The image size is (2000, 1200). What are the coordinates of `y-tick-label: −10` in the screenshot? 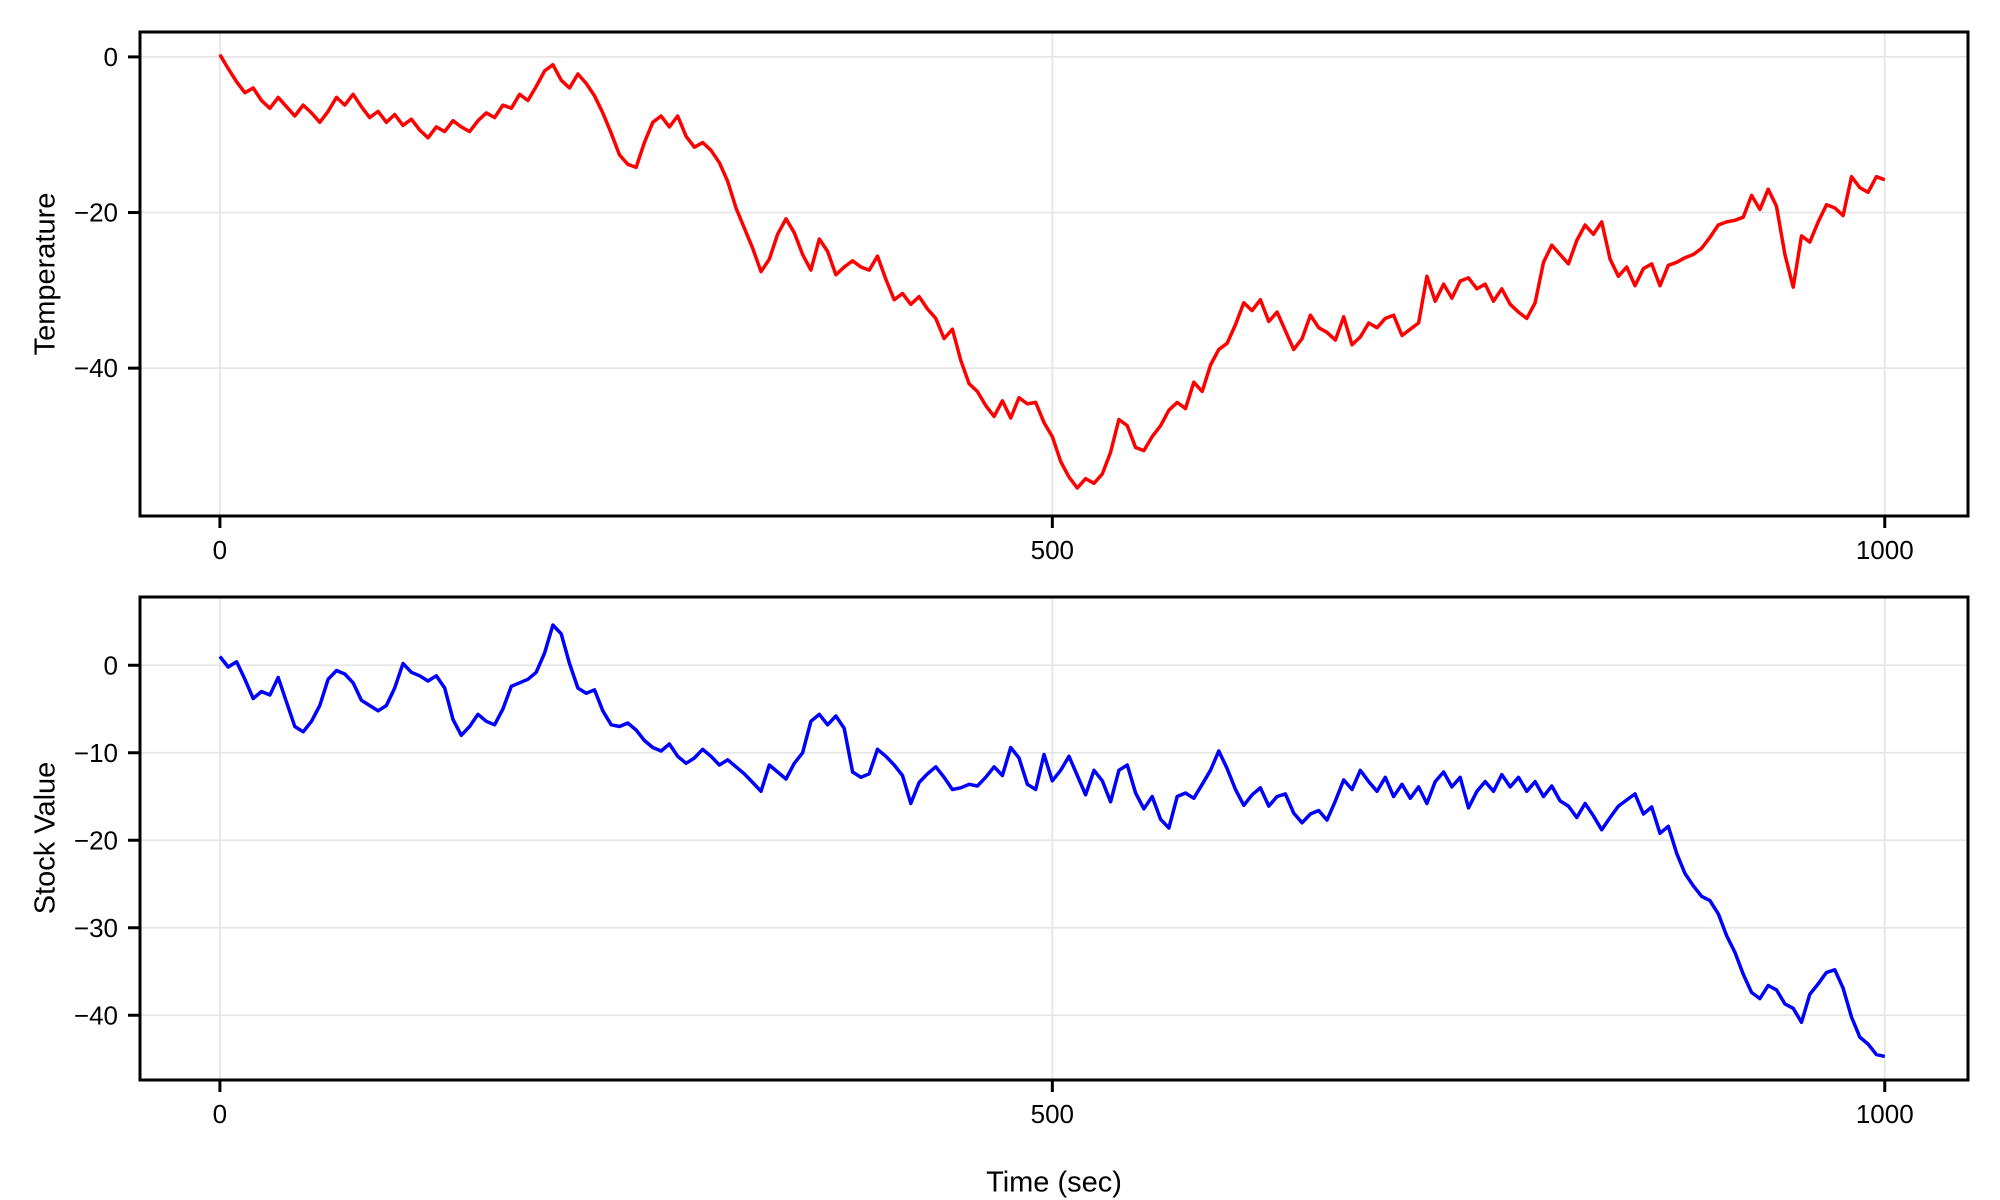 It's located at (96, 753).